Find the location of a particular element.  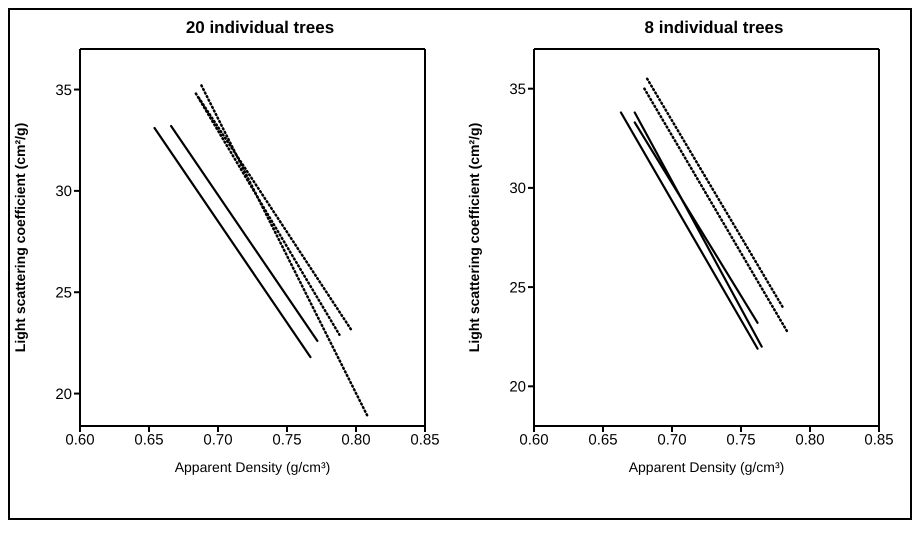

chart-title: 8 individual trees is located at coordinates (714, 28).